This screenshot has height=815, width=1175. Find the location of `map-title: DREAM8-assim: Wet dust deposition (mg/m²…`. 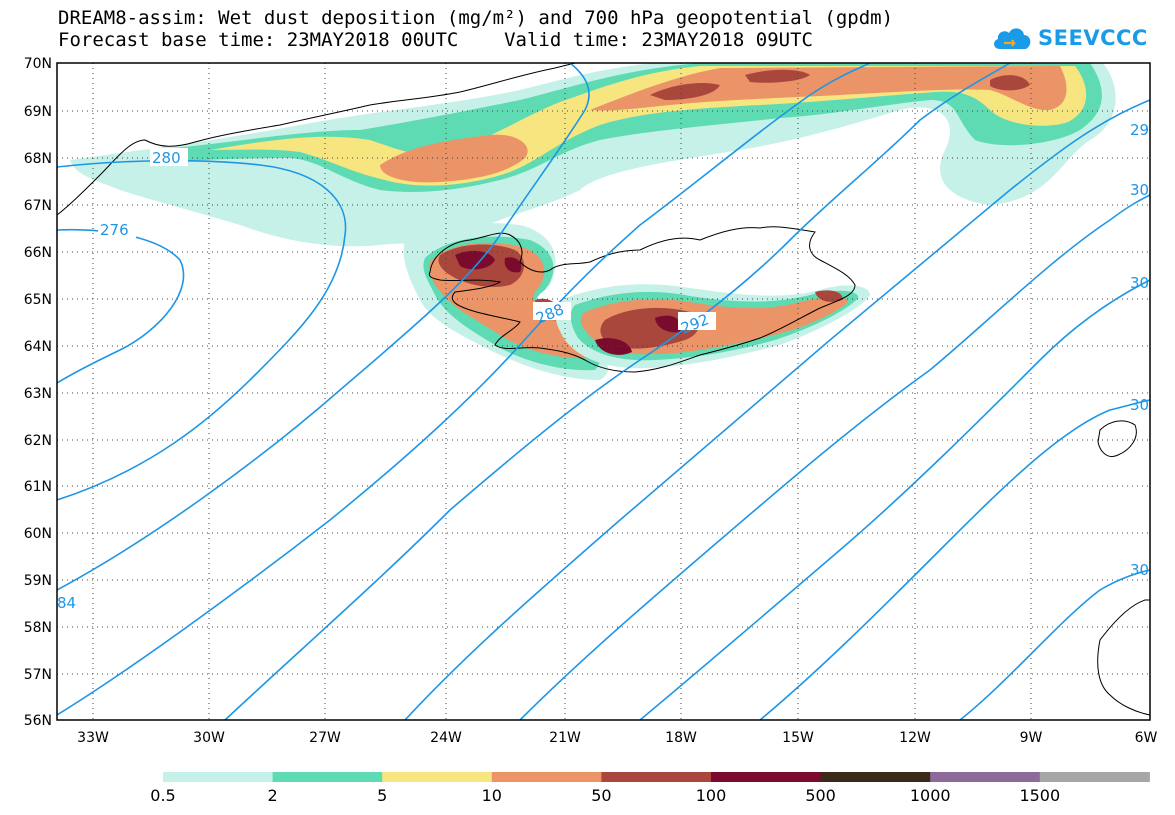

map-title: DREAM8-assim: Wet dust deposition (mg/m²… is located at coordinates (476, 18).